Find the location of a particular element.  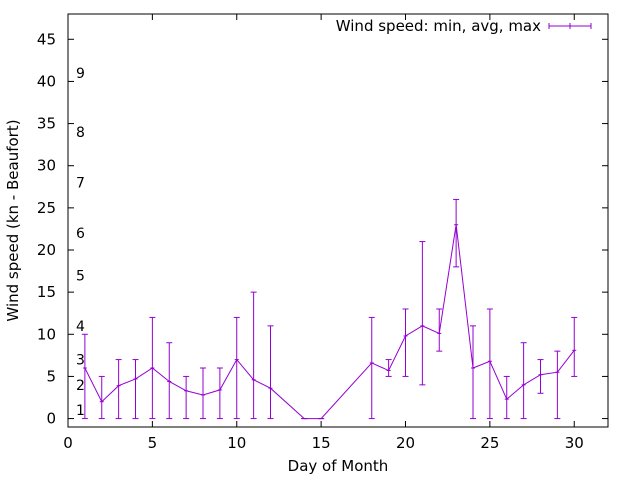

x-axis-title: Day of Month is located at coordinates (338, 466).